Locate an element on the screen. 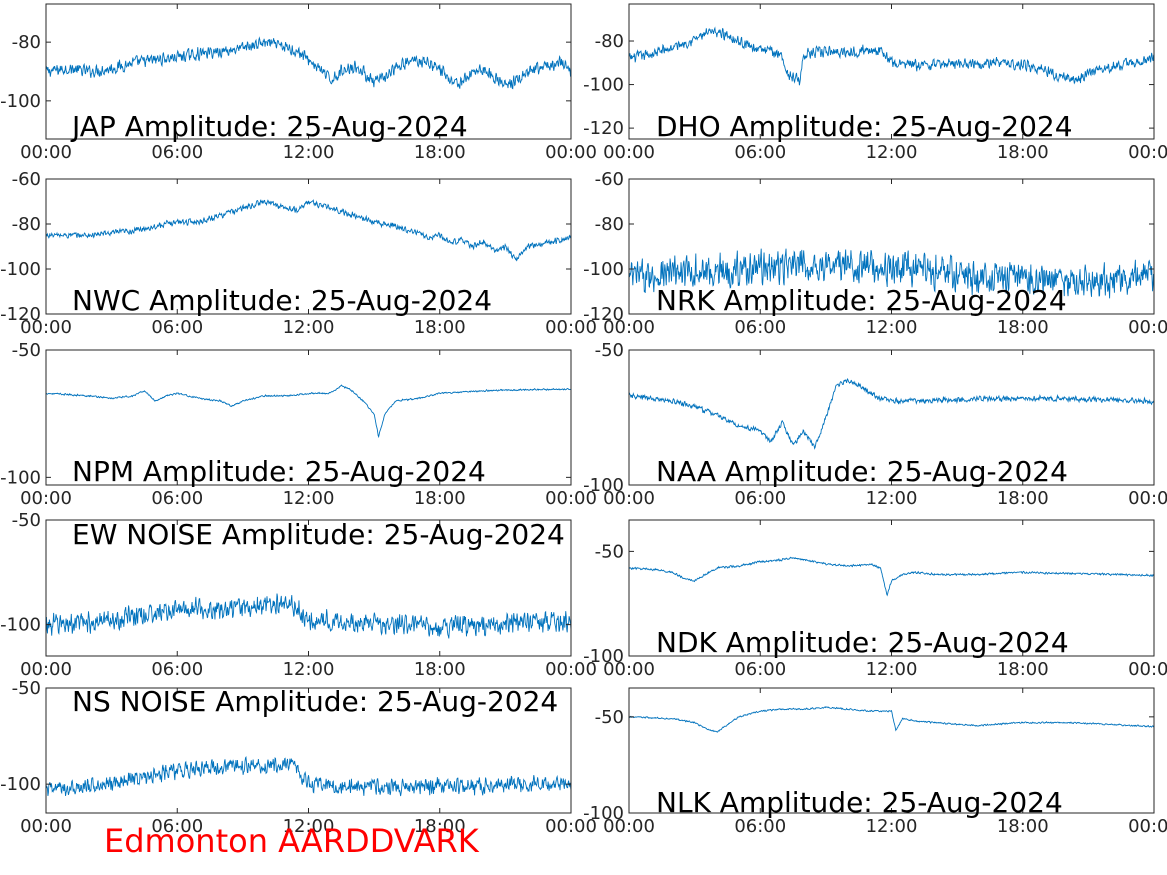 This screenshot has height=875, width=1167. panel-title: JAP Amplitude: 25-Aug-2024 is located at coordinates (269, 126).